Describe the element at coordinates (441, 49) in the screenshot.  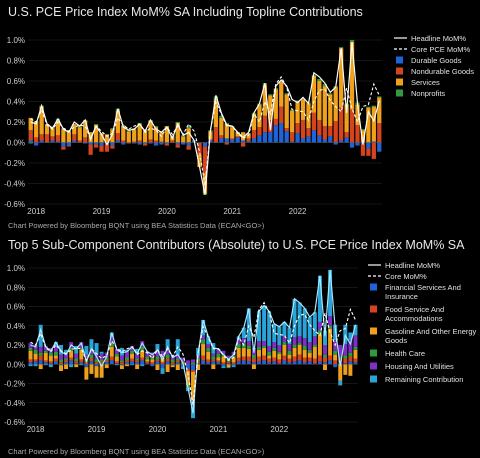
I see `legend-label: Core PCE MoM%` at that location.